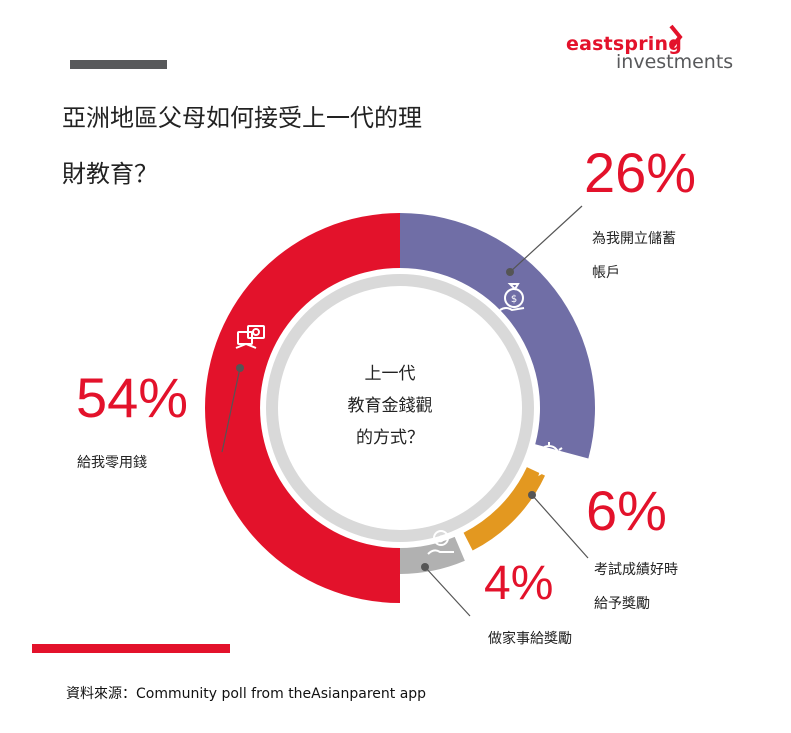 The image size is (791, 733). I want to click on slice-savings-account, so click(497, 336).